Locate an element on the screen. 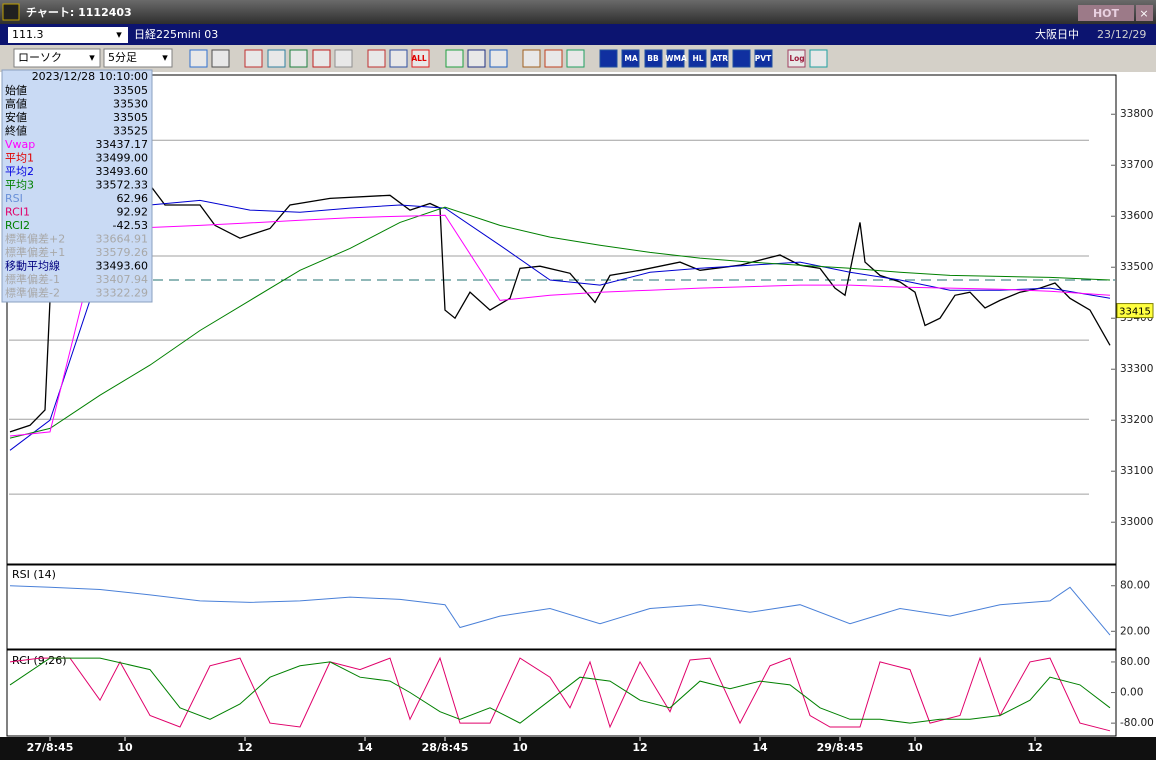 This screenshot has height=760, width=1156. last-price: 33415 is located at coordinates (1135, 312).